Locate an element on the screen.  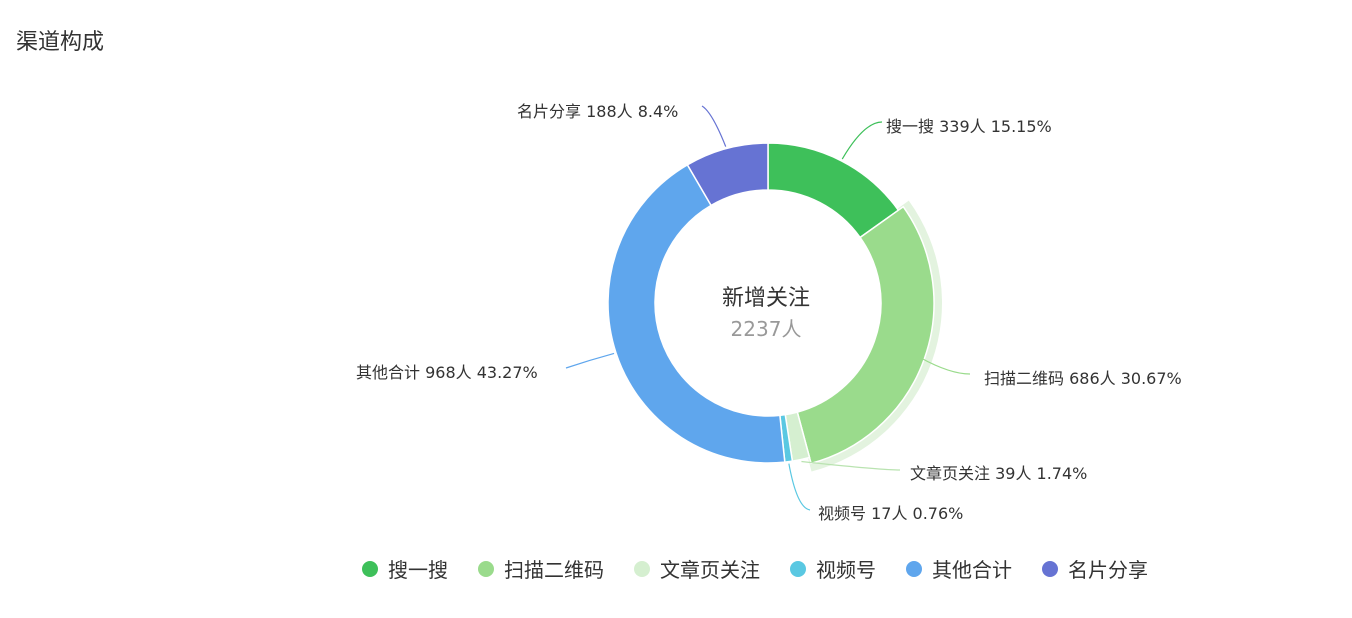
legend-item-6: 名片分享 is located at coordinates (1095, 568).